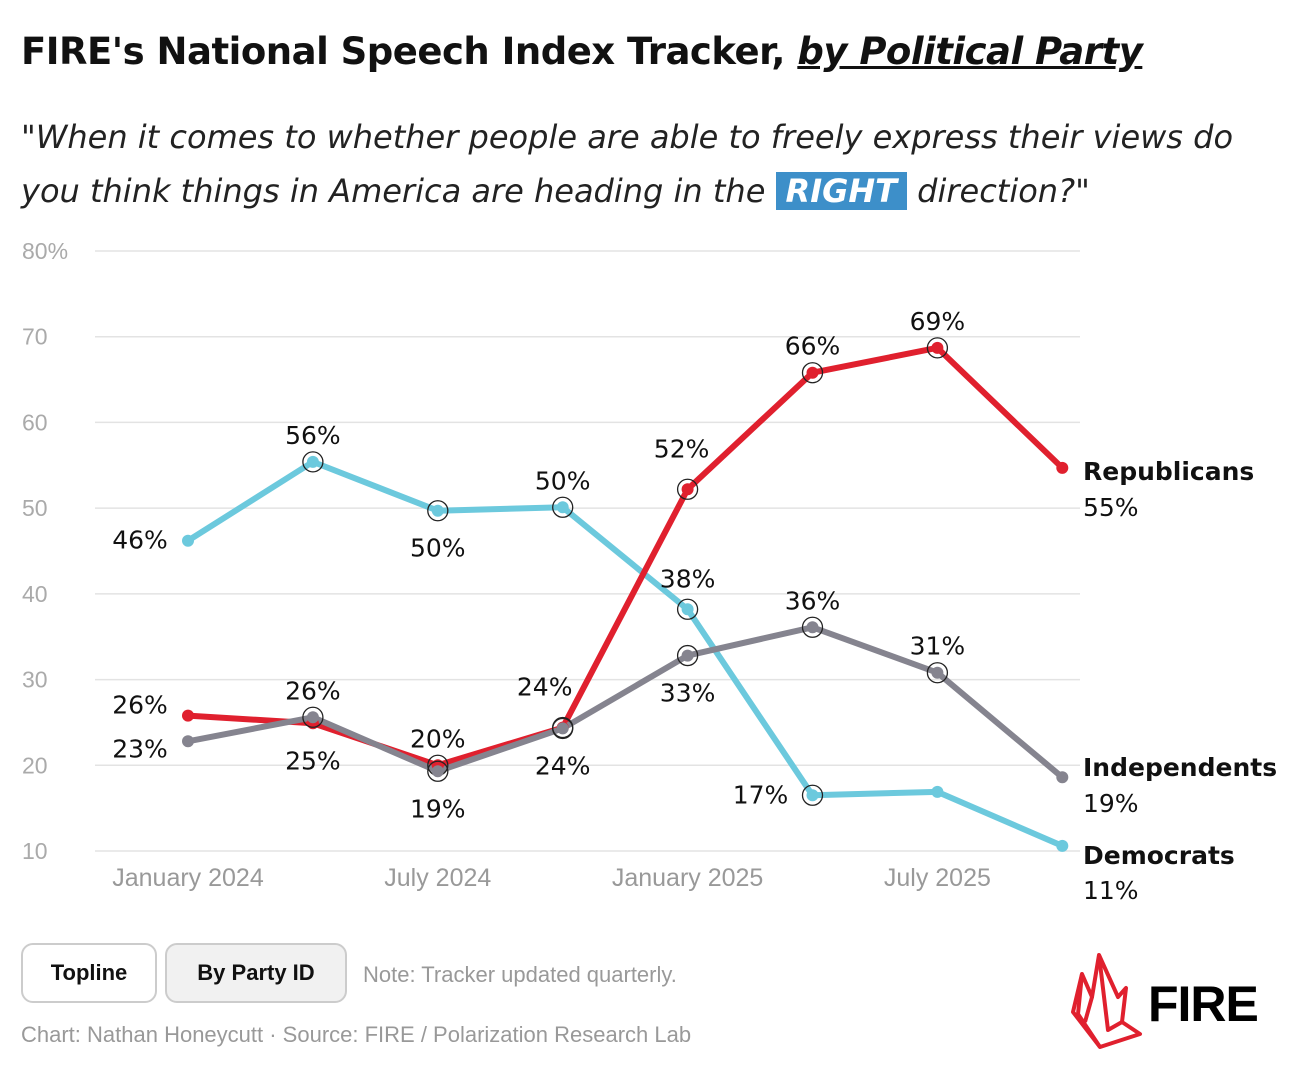 The image size is (1290, 1072). I want to click on fire-logo-text: FIRE, so click(1203, 1004).